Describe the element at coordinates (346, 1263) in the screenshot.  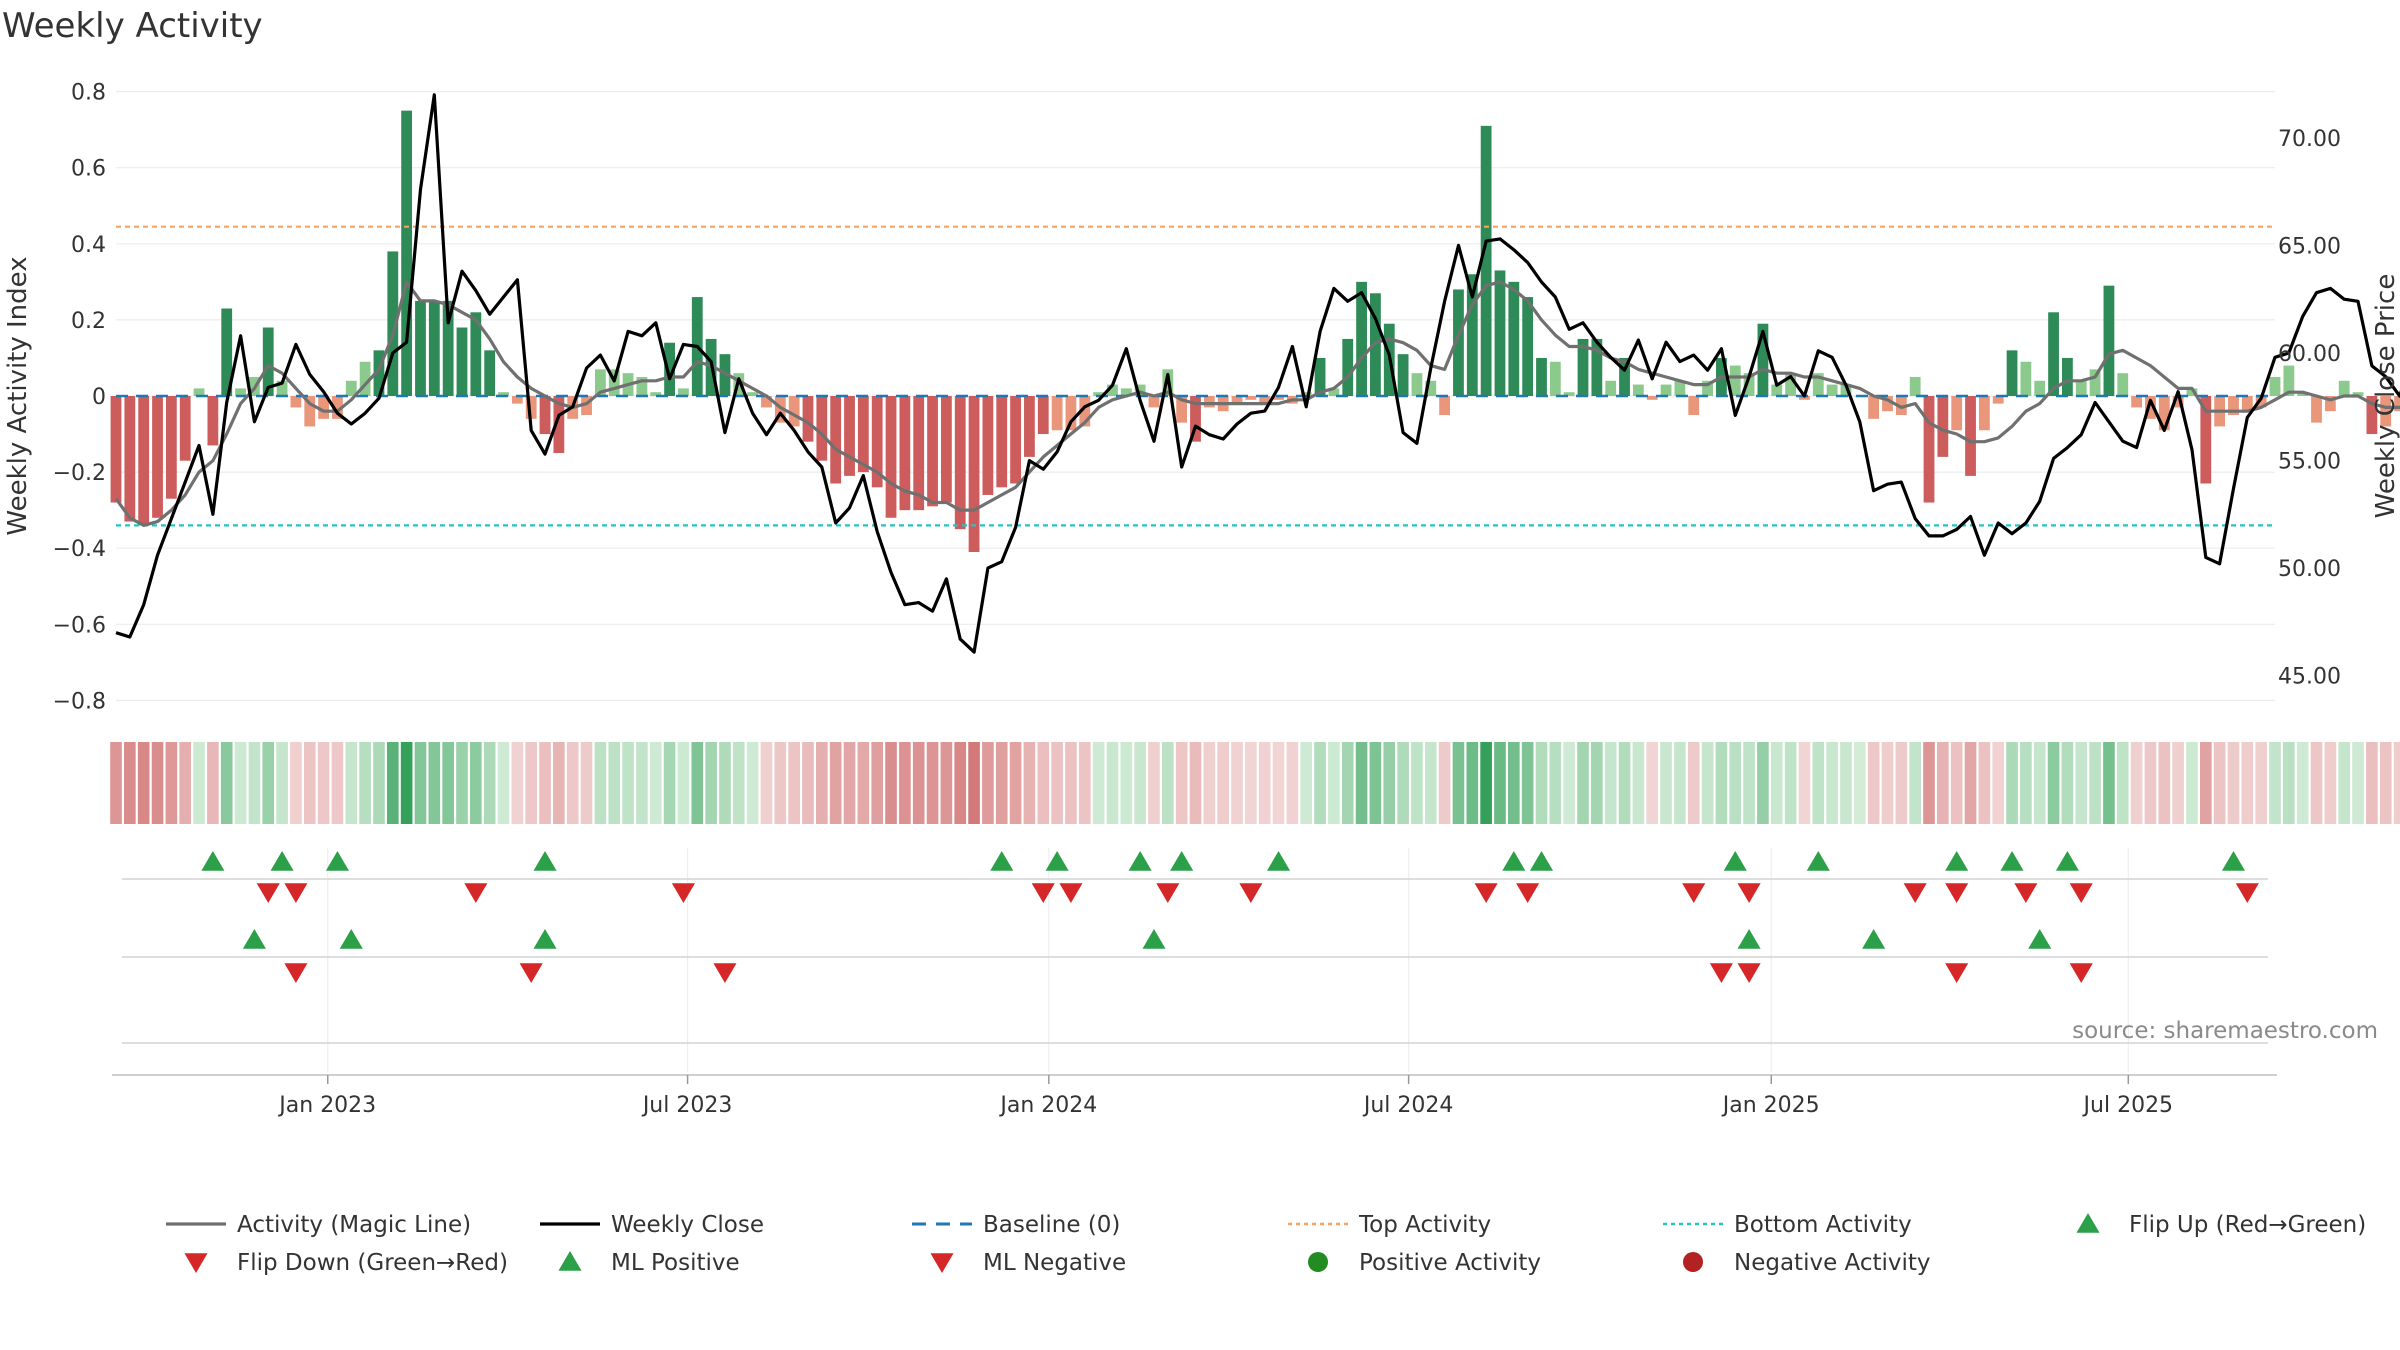
I see `legend-item: Flip Down (Green→Red)` at that location.